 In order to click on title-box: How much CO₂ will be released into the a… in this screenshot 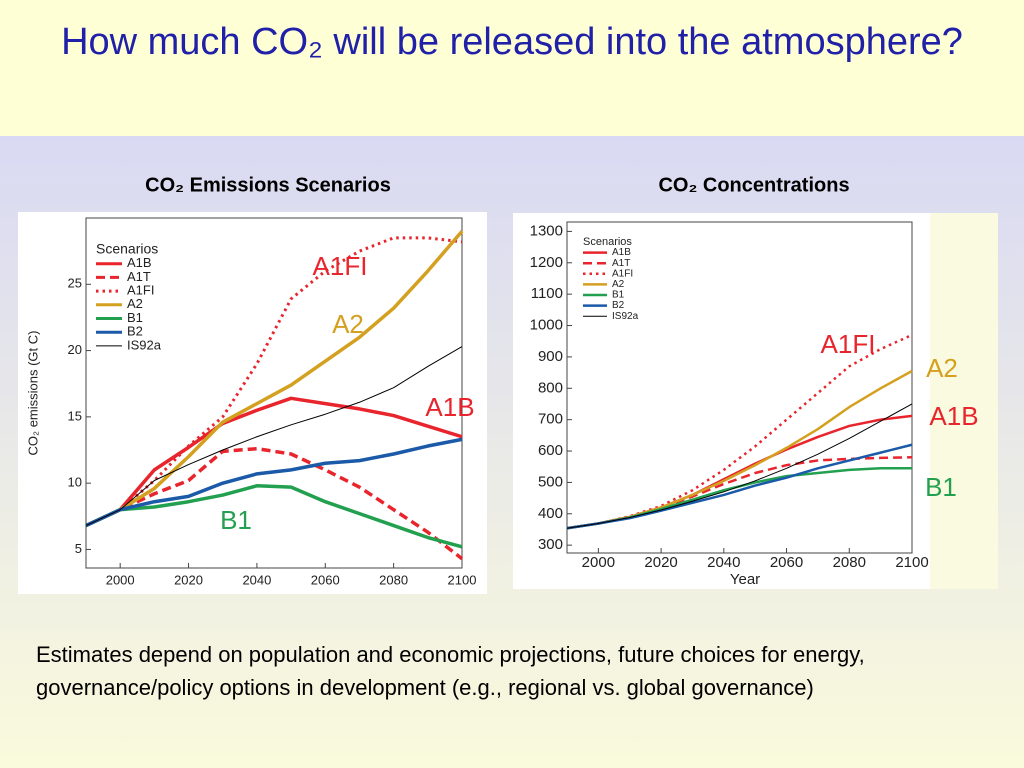, I will do `click(512, 42)`.